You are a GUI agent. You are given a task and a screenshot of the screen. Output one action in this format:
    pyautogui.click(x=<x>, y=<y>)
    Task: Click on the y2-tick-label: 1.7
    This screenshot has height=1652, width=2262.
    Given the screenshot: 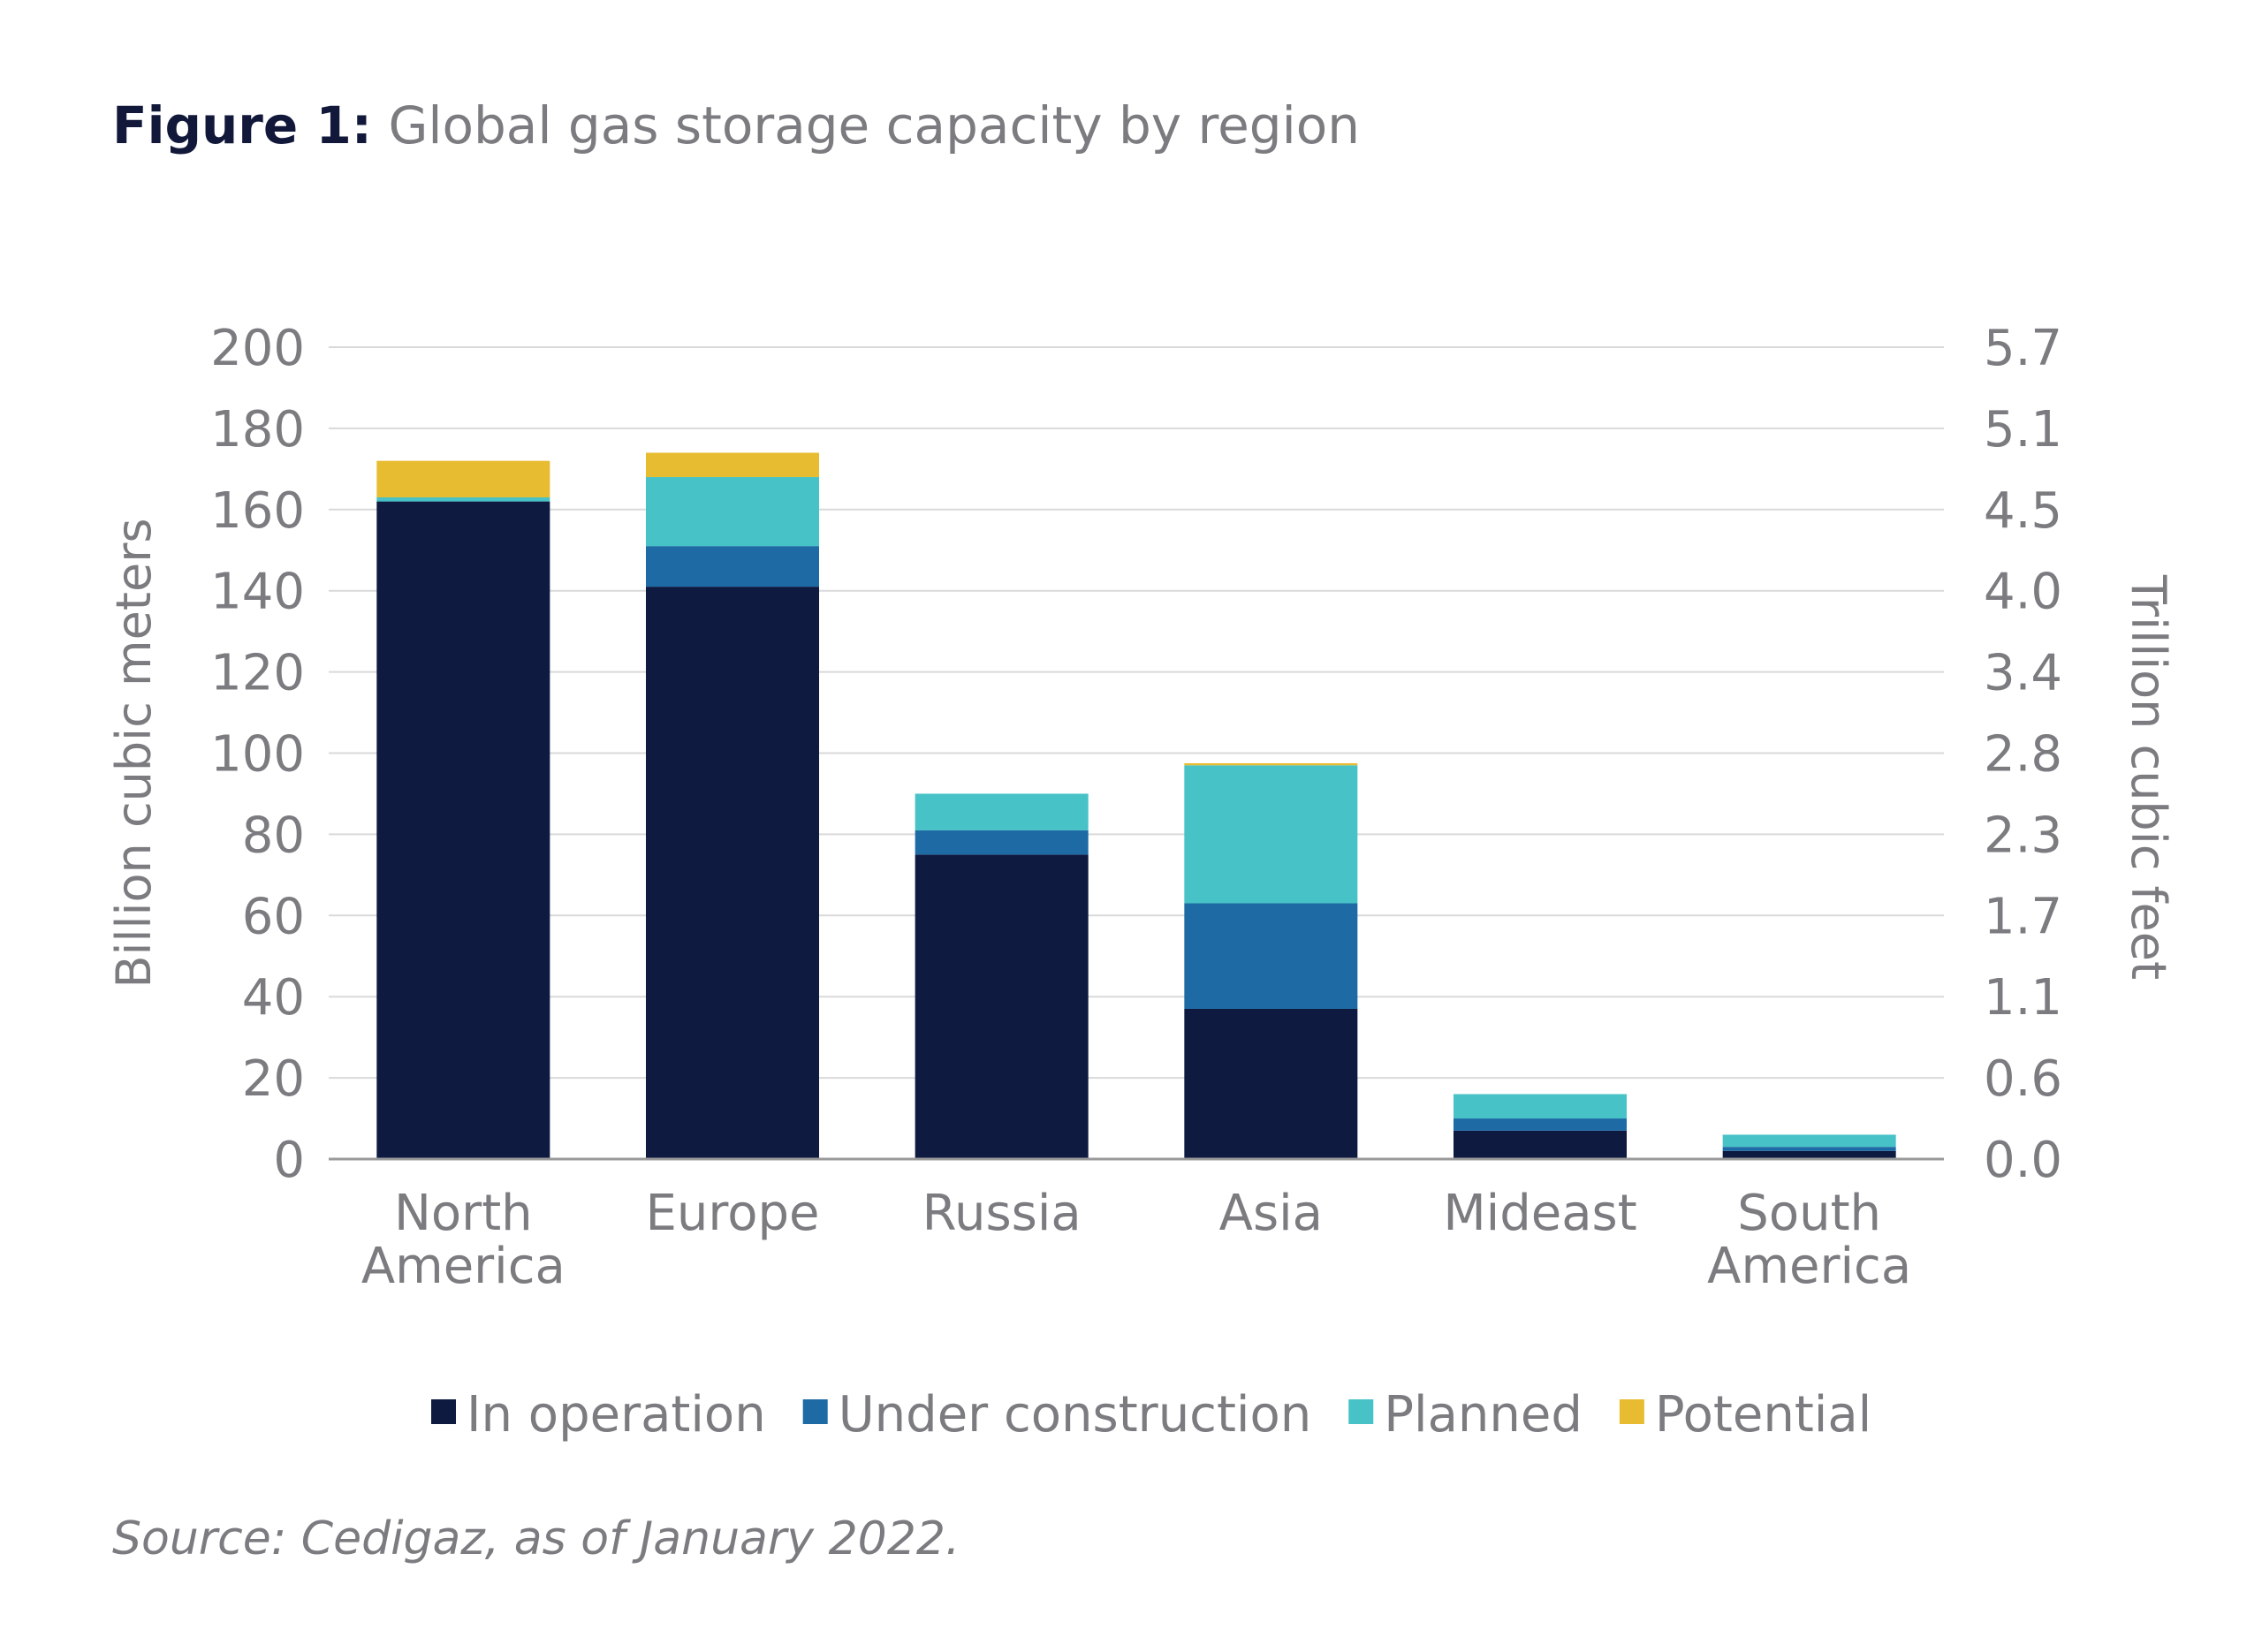 What is the action you would take?
    pyautogui.click(x=2023, y=916)
    